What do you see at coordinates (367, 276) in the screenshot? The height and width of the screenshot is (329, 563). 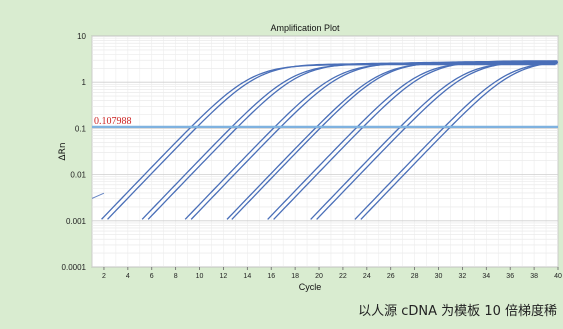 I see `x-tick-label: 24` at bounding box center [367, 276].